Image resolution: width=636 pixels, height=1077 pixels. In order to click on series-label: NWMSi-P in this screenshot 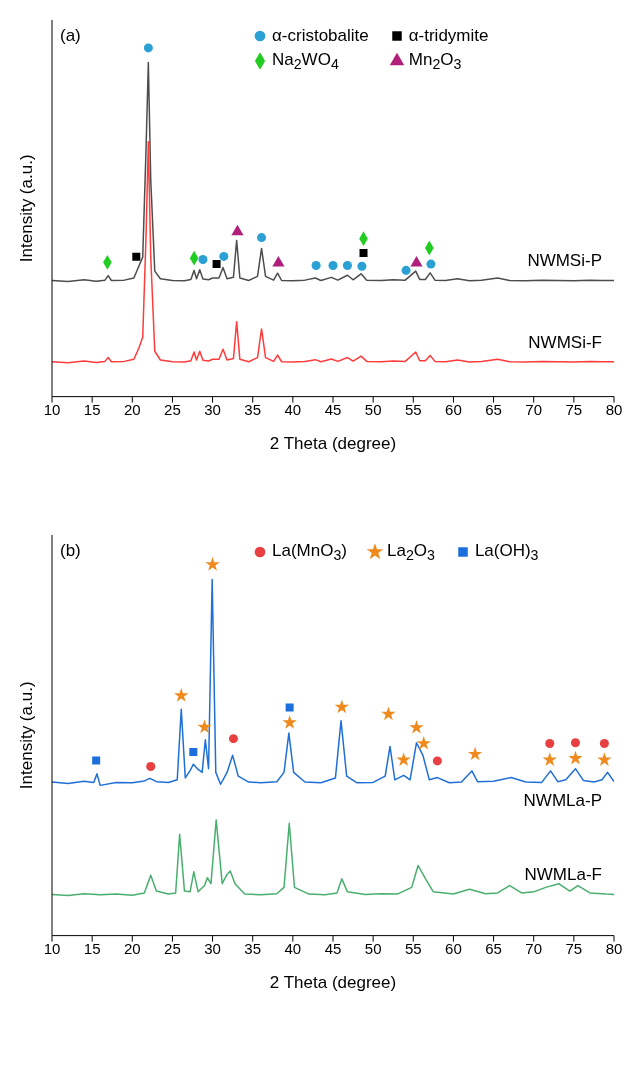, I will do `click(564, 261)`.